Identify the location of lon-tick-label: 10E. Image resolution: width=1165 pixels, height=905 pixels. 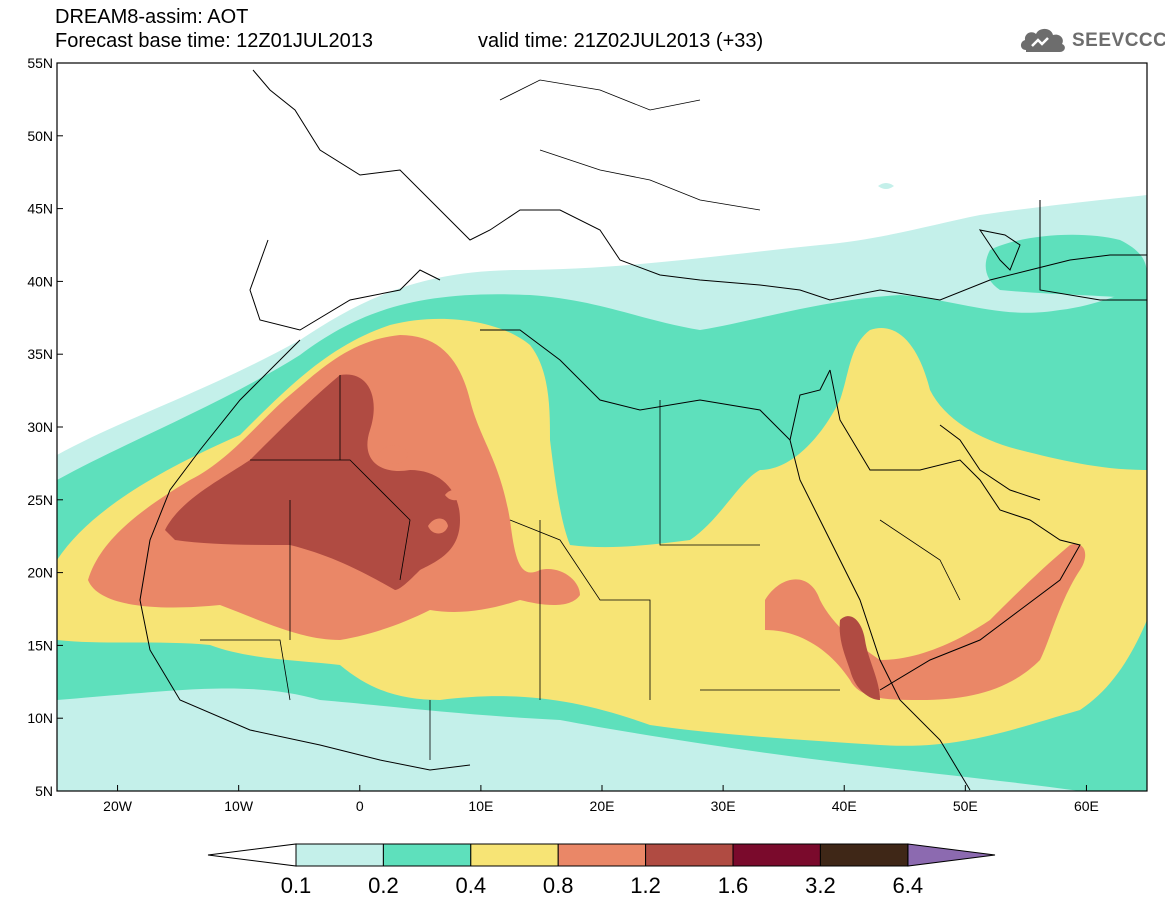
(480, 806).